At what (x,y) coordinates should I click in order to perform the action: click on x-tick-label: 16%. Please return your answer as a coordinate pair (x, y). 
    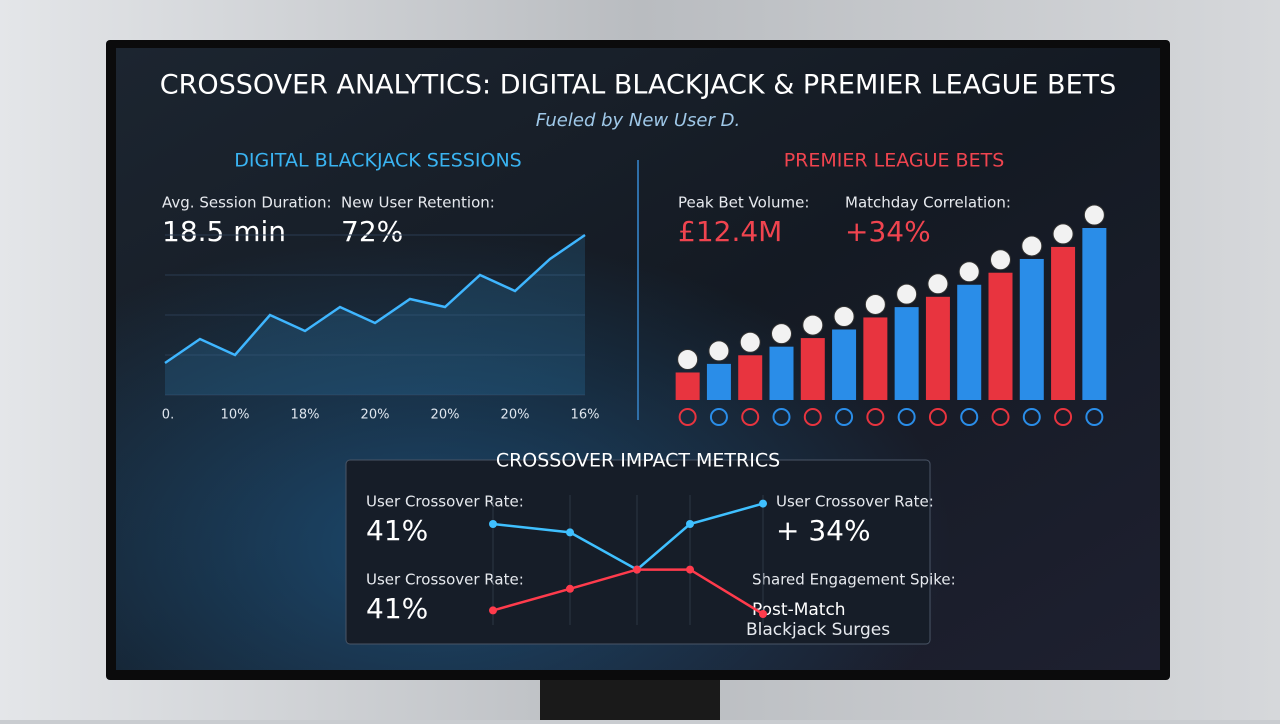
    Looking at the image, I should click on (585, 415).